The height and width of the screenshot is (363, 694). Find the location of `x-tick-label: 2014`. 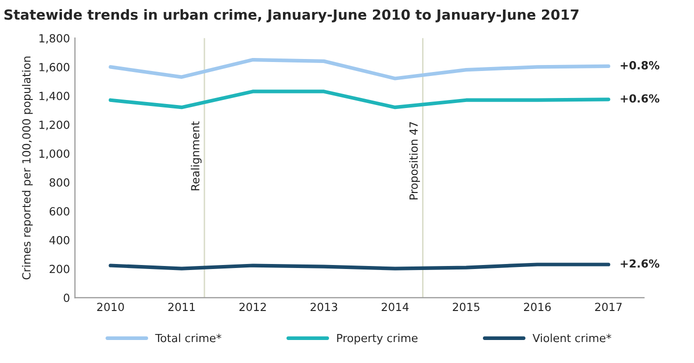

x-tick-label: 2014 is located at coordinates (395, 307).